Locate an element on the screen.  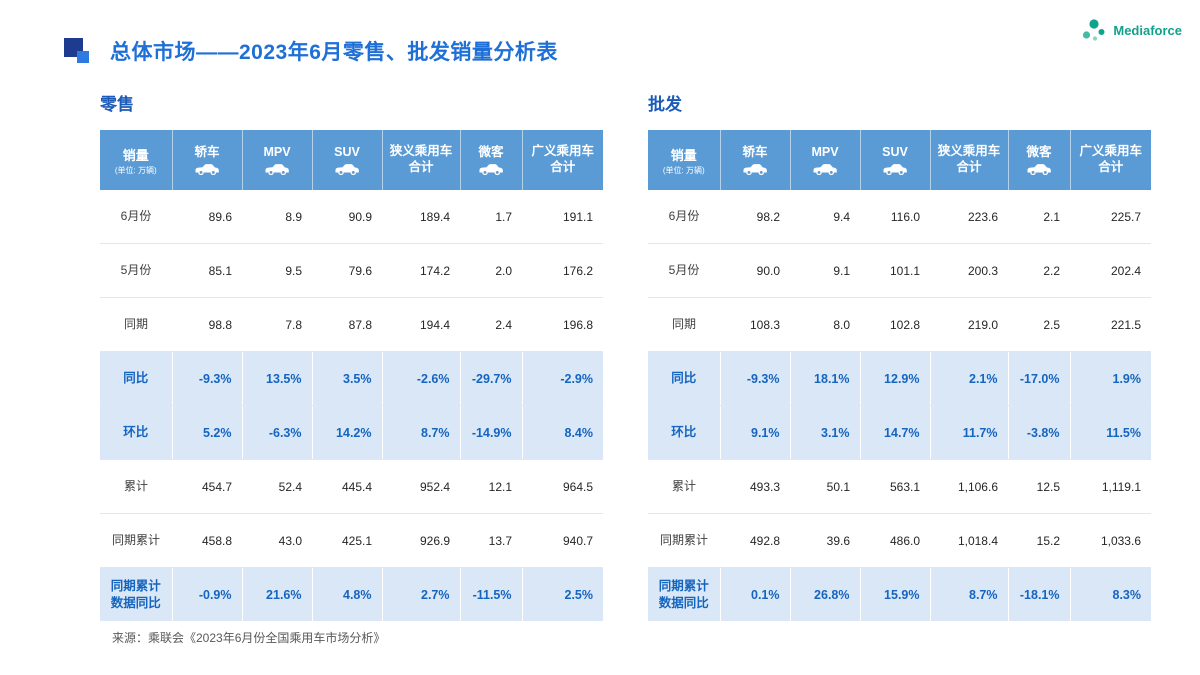
column-header-label: 广义乘用车 合计 is located at coordinates (1110, 159).